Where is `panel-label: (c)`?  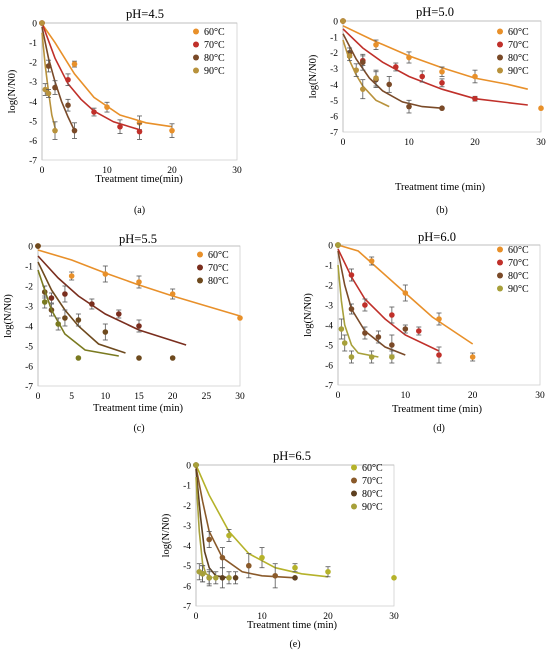 panel-label: (c) is located at coordinates (138, 428).